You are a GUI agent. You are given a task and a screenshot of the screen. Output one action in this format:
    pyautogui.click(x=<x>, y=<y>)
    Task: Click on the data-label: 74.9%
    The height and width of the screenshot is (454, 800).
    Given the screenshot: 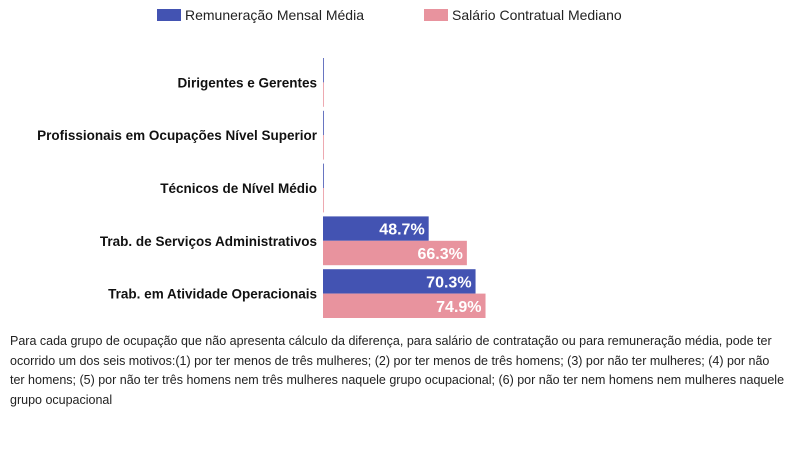 What is the action you would take?
    pyautogui.click(x=458, y=307)
    